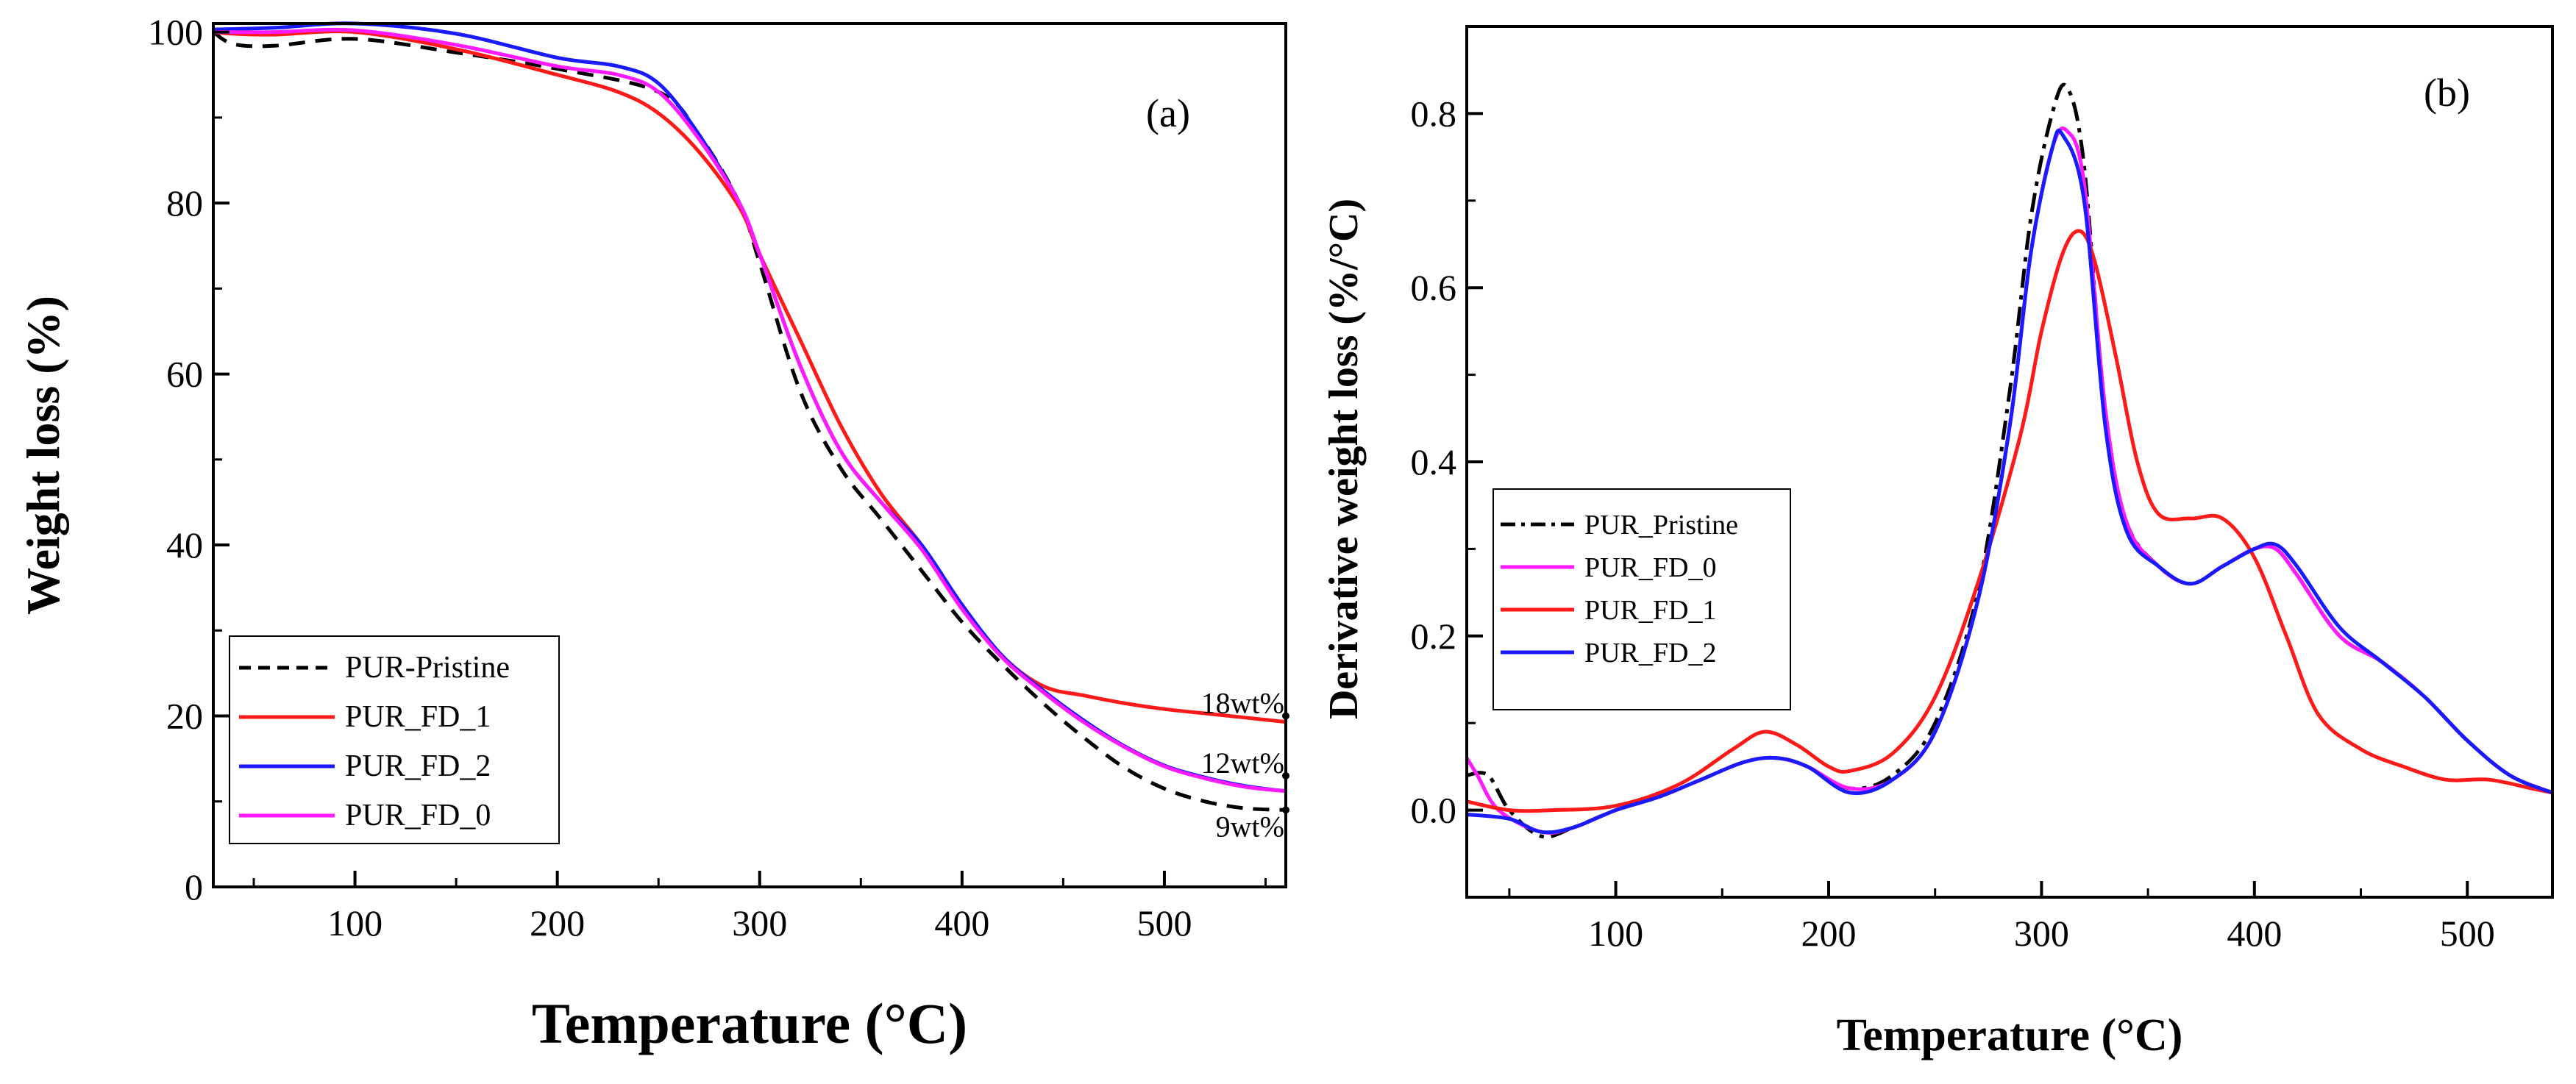  I want to click on a-legend-entry: PUR_FD_2, so click(418, 766).